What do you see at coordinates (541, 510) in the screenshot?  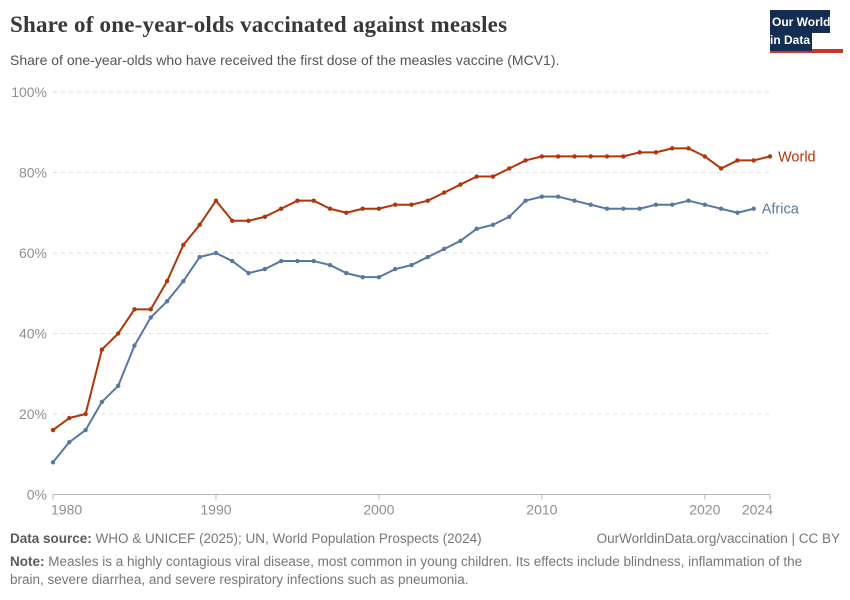 I see `x-axis-label-2010: 2010` at bounding box center [541, 510].